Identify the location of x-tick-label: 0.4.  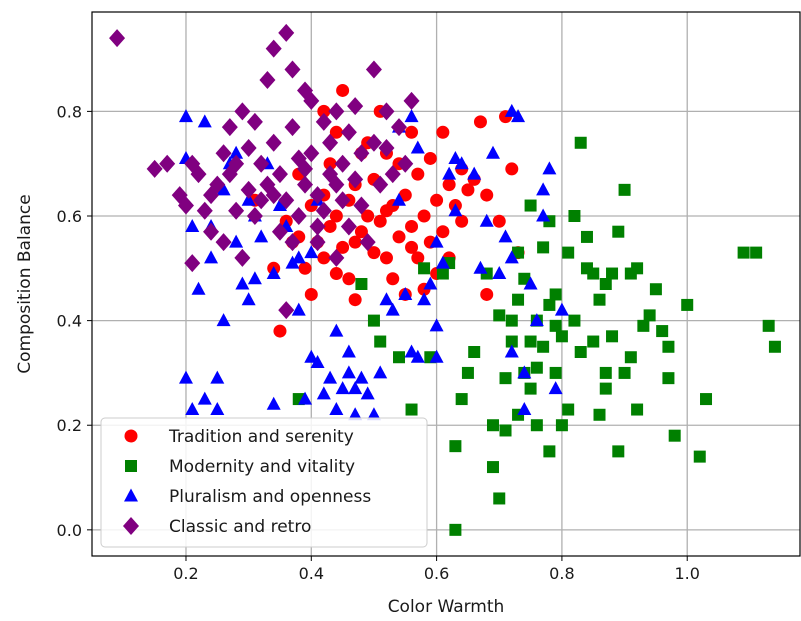
(311, 573).